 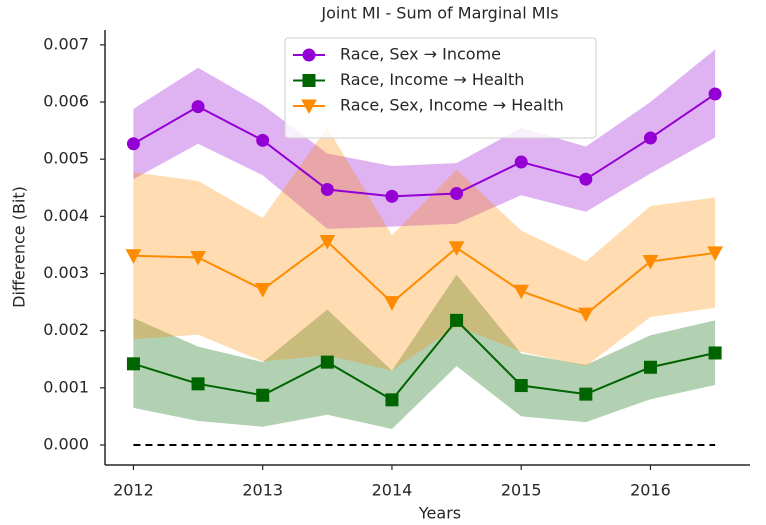 I want to click on y-tick-label: 0.000, so click(x=66, y=443).